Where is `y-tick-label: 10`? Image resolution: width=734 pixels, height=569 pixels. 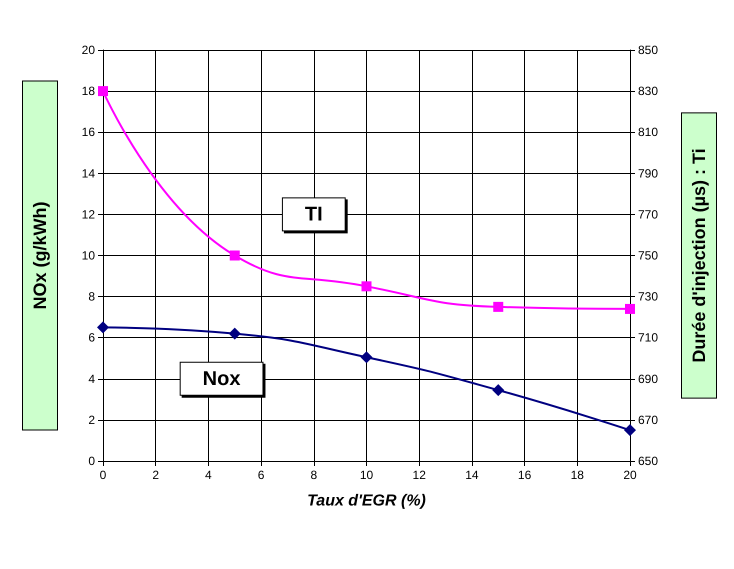
y-tick-label: 10 is located at coordinates (89, 255).